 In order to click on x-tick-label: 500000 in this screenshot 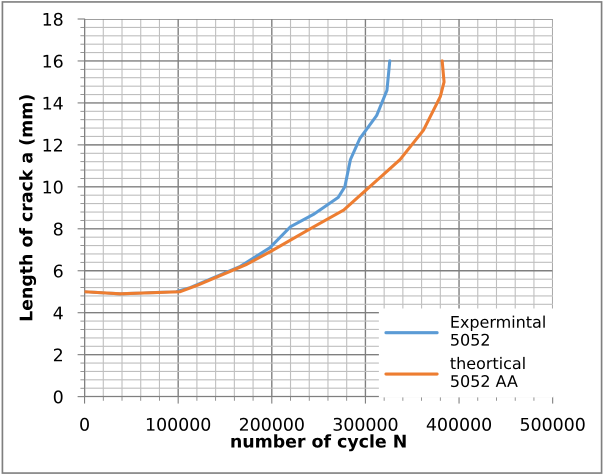, I will do `click(552, 424)`.